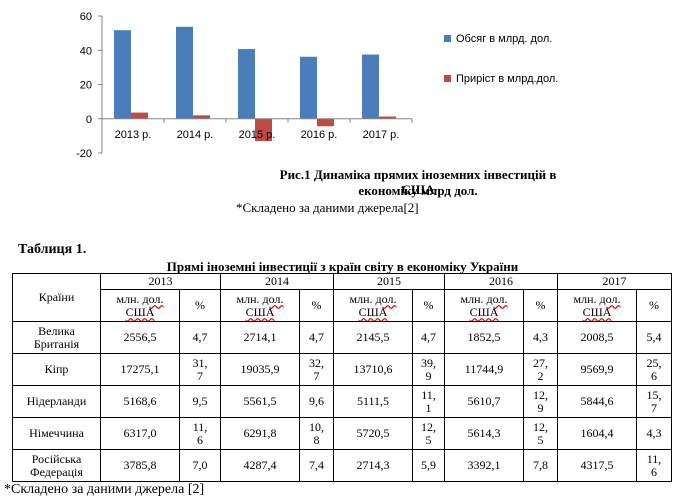 This screenshot has height=503, width=679. I want to click on figure-caption-line2: США, so click(418, 189).